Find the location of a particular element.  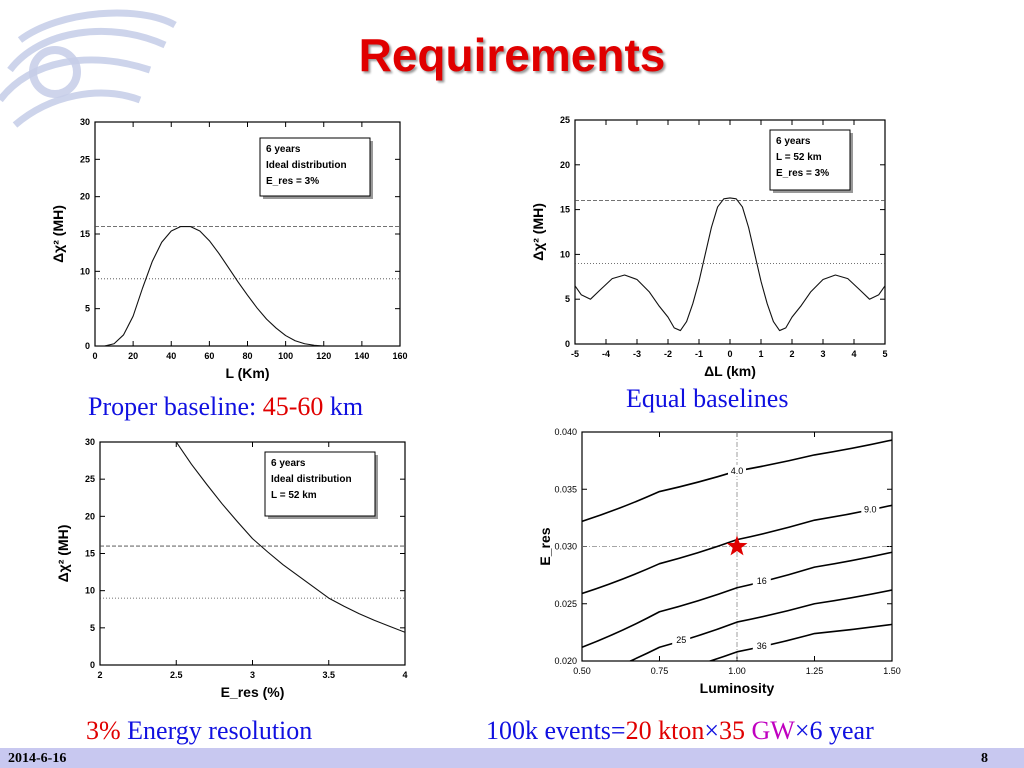

page-title: Requirements is located at coordinates (512, 55).